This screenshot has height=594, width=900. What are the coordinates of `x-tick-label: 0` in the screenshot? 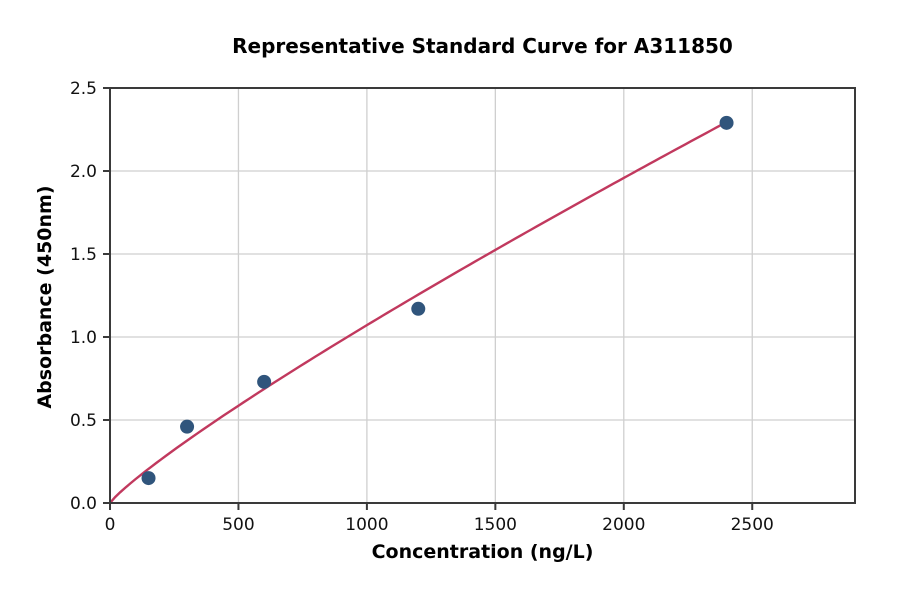 It's located at (110, 525).